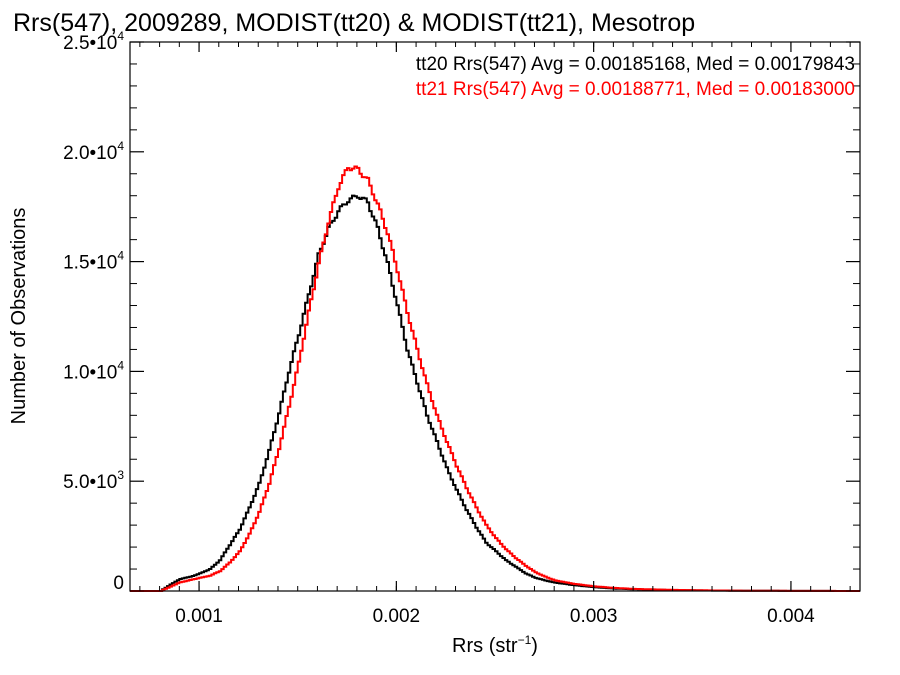  What do you see at coordinates (93, 261) in the screenshot?
I see `y-tick-label: 1.5•104` at bounding box center [93, 261].